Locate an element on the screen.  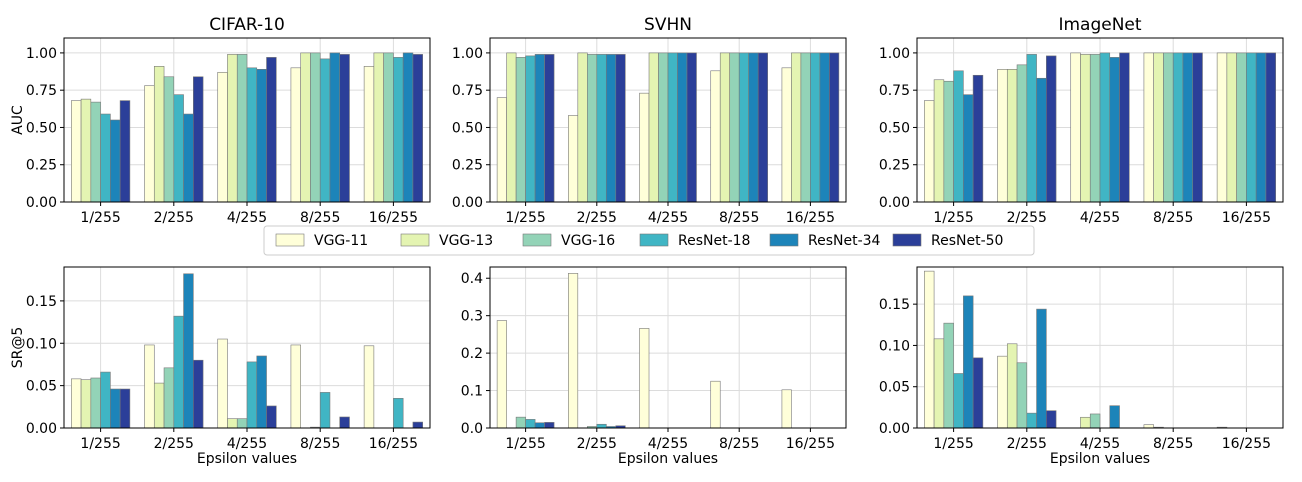
y-tick-label: 0.15 is located at coordinates (41, 302).